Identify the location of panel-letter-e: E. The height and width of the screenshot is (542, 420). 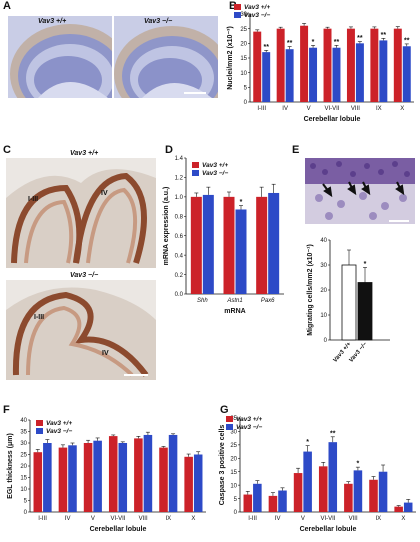
(296, 150).